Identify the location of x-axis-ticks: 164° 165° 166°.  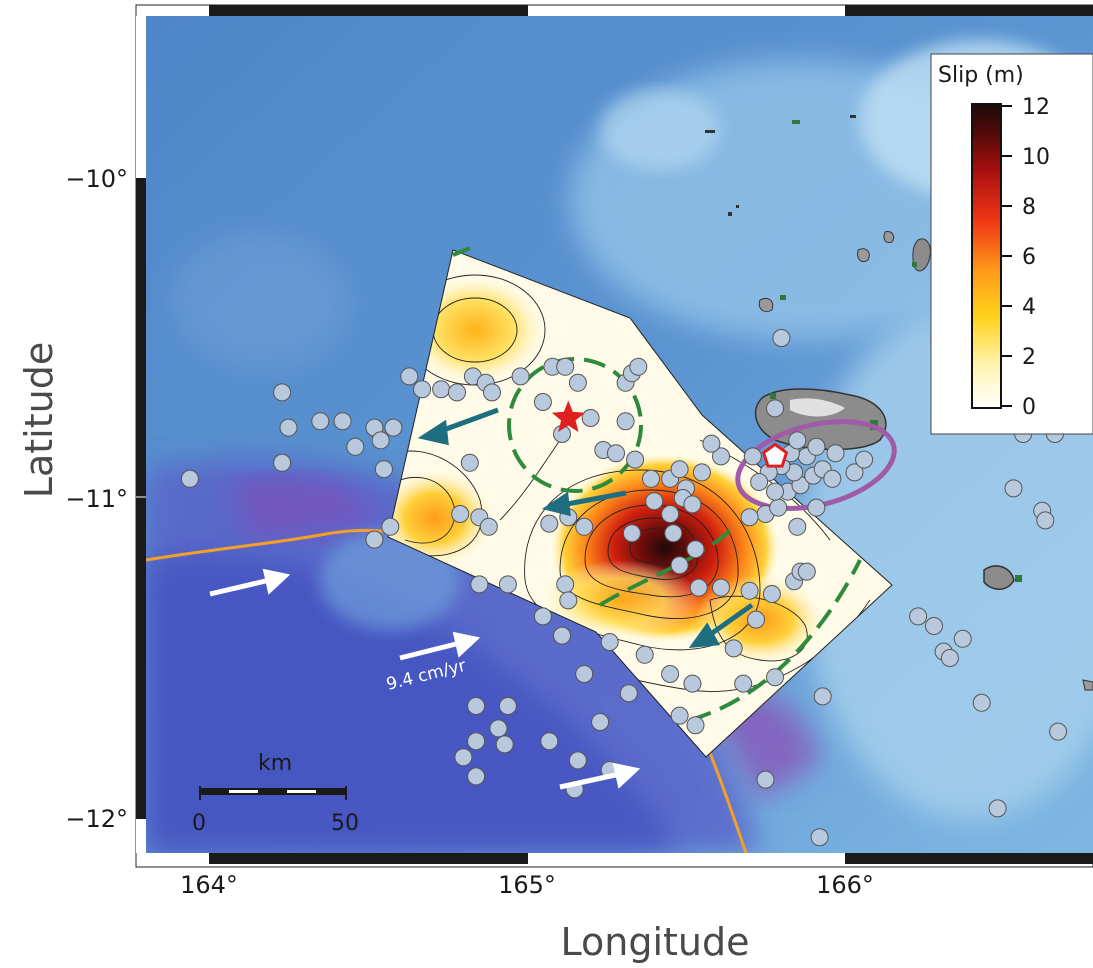
(527, 885).